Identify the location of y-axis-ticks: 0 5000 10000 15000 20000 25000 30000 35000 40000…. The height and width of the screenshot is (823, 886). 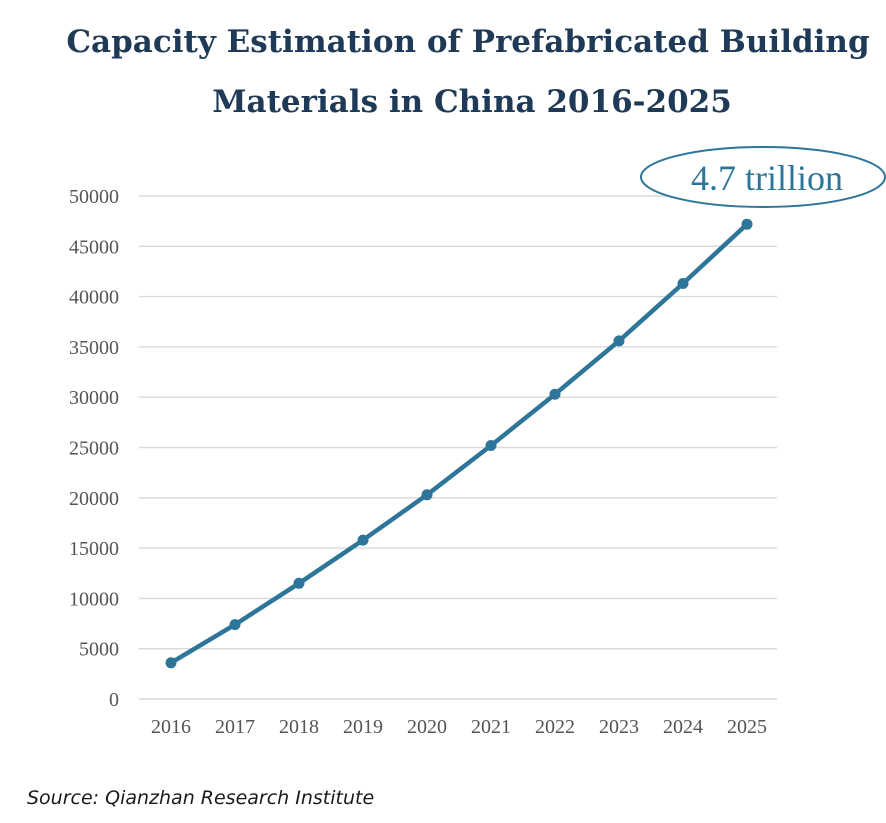
(94, 448).